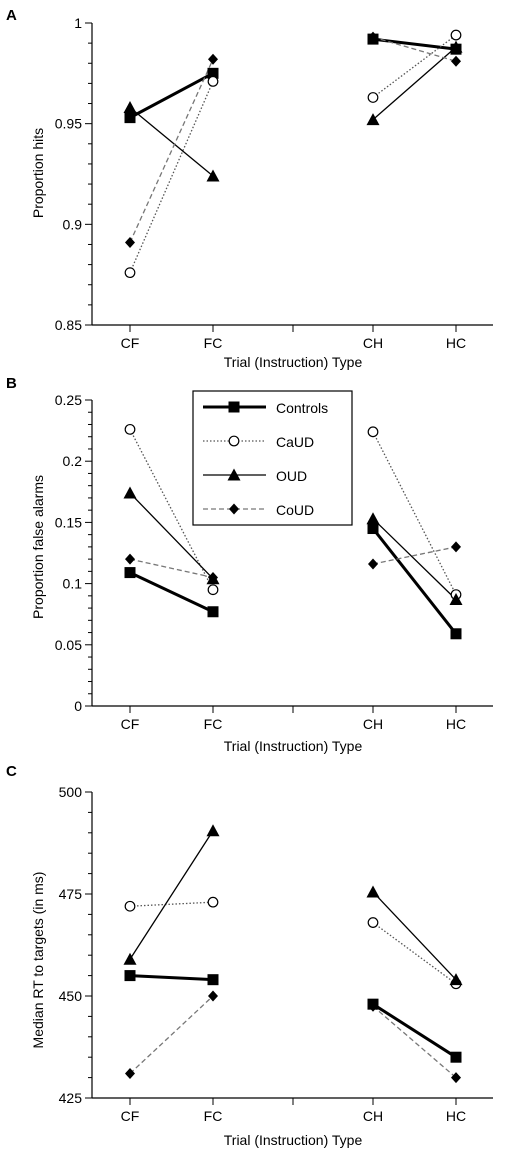  Describe the element at coordinates (456, 634) in the screenshot. I see `panel-b-point-controls-hc` at that location.